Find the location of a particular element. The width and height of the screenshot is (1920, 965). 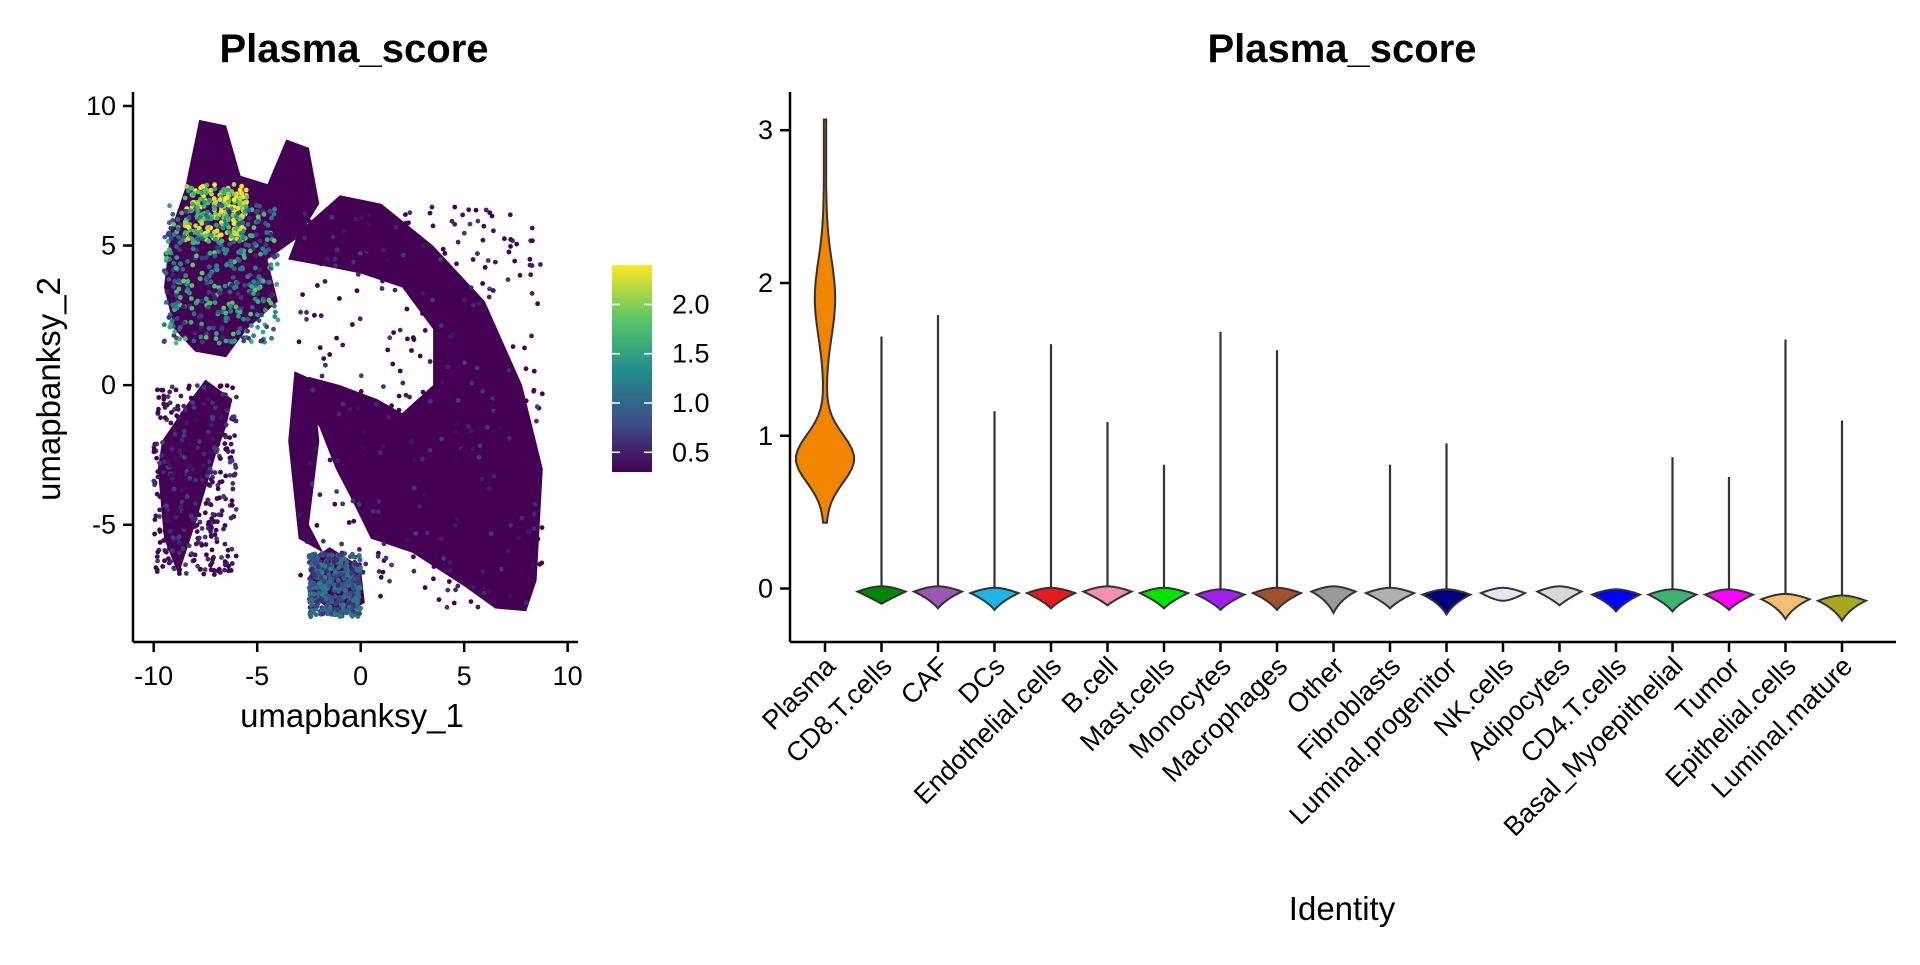

violin-cd8-t-cells is located at coordinates (881, 595).